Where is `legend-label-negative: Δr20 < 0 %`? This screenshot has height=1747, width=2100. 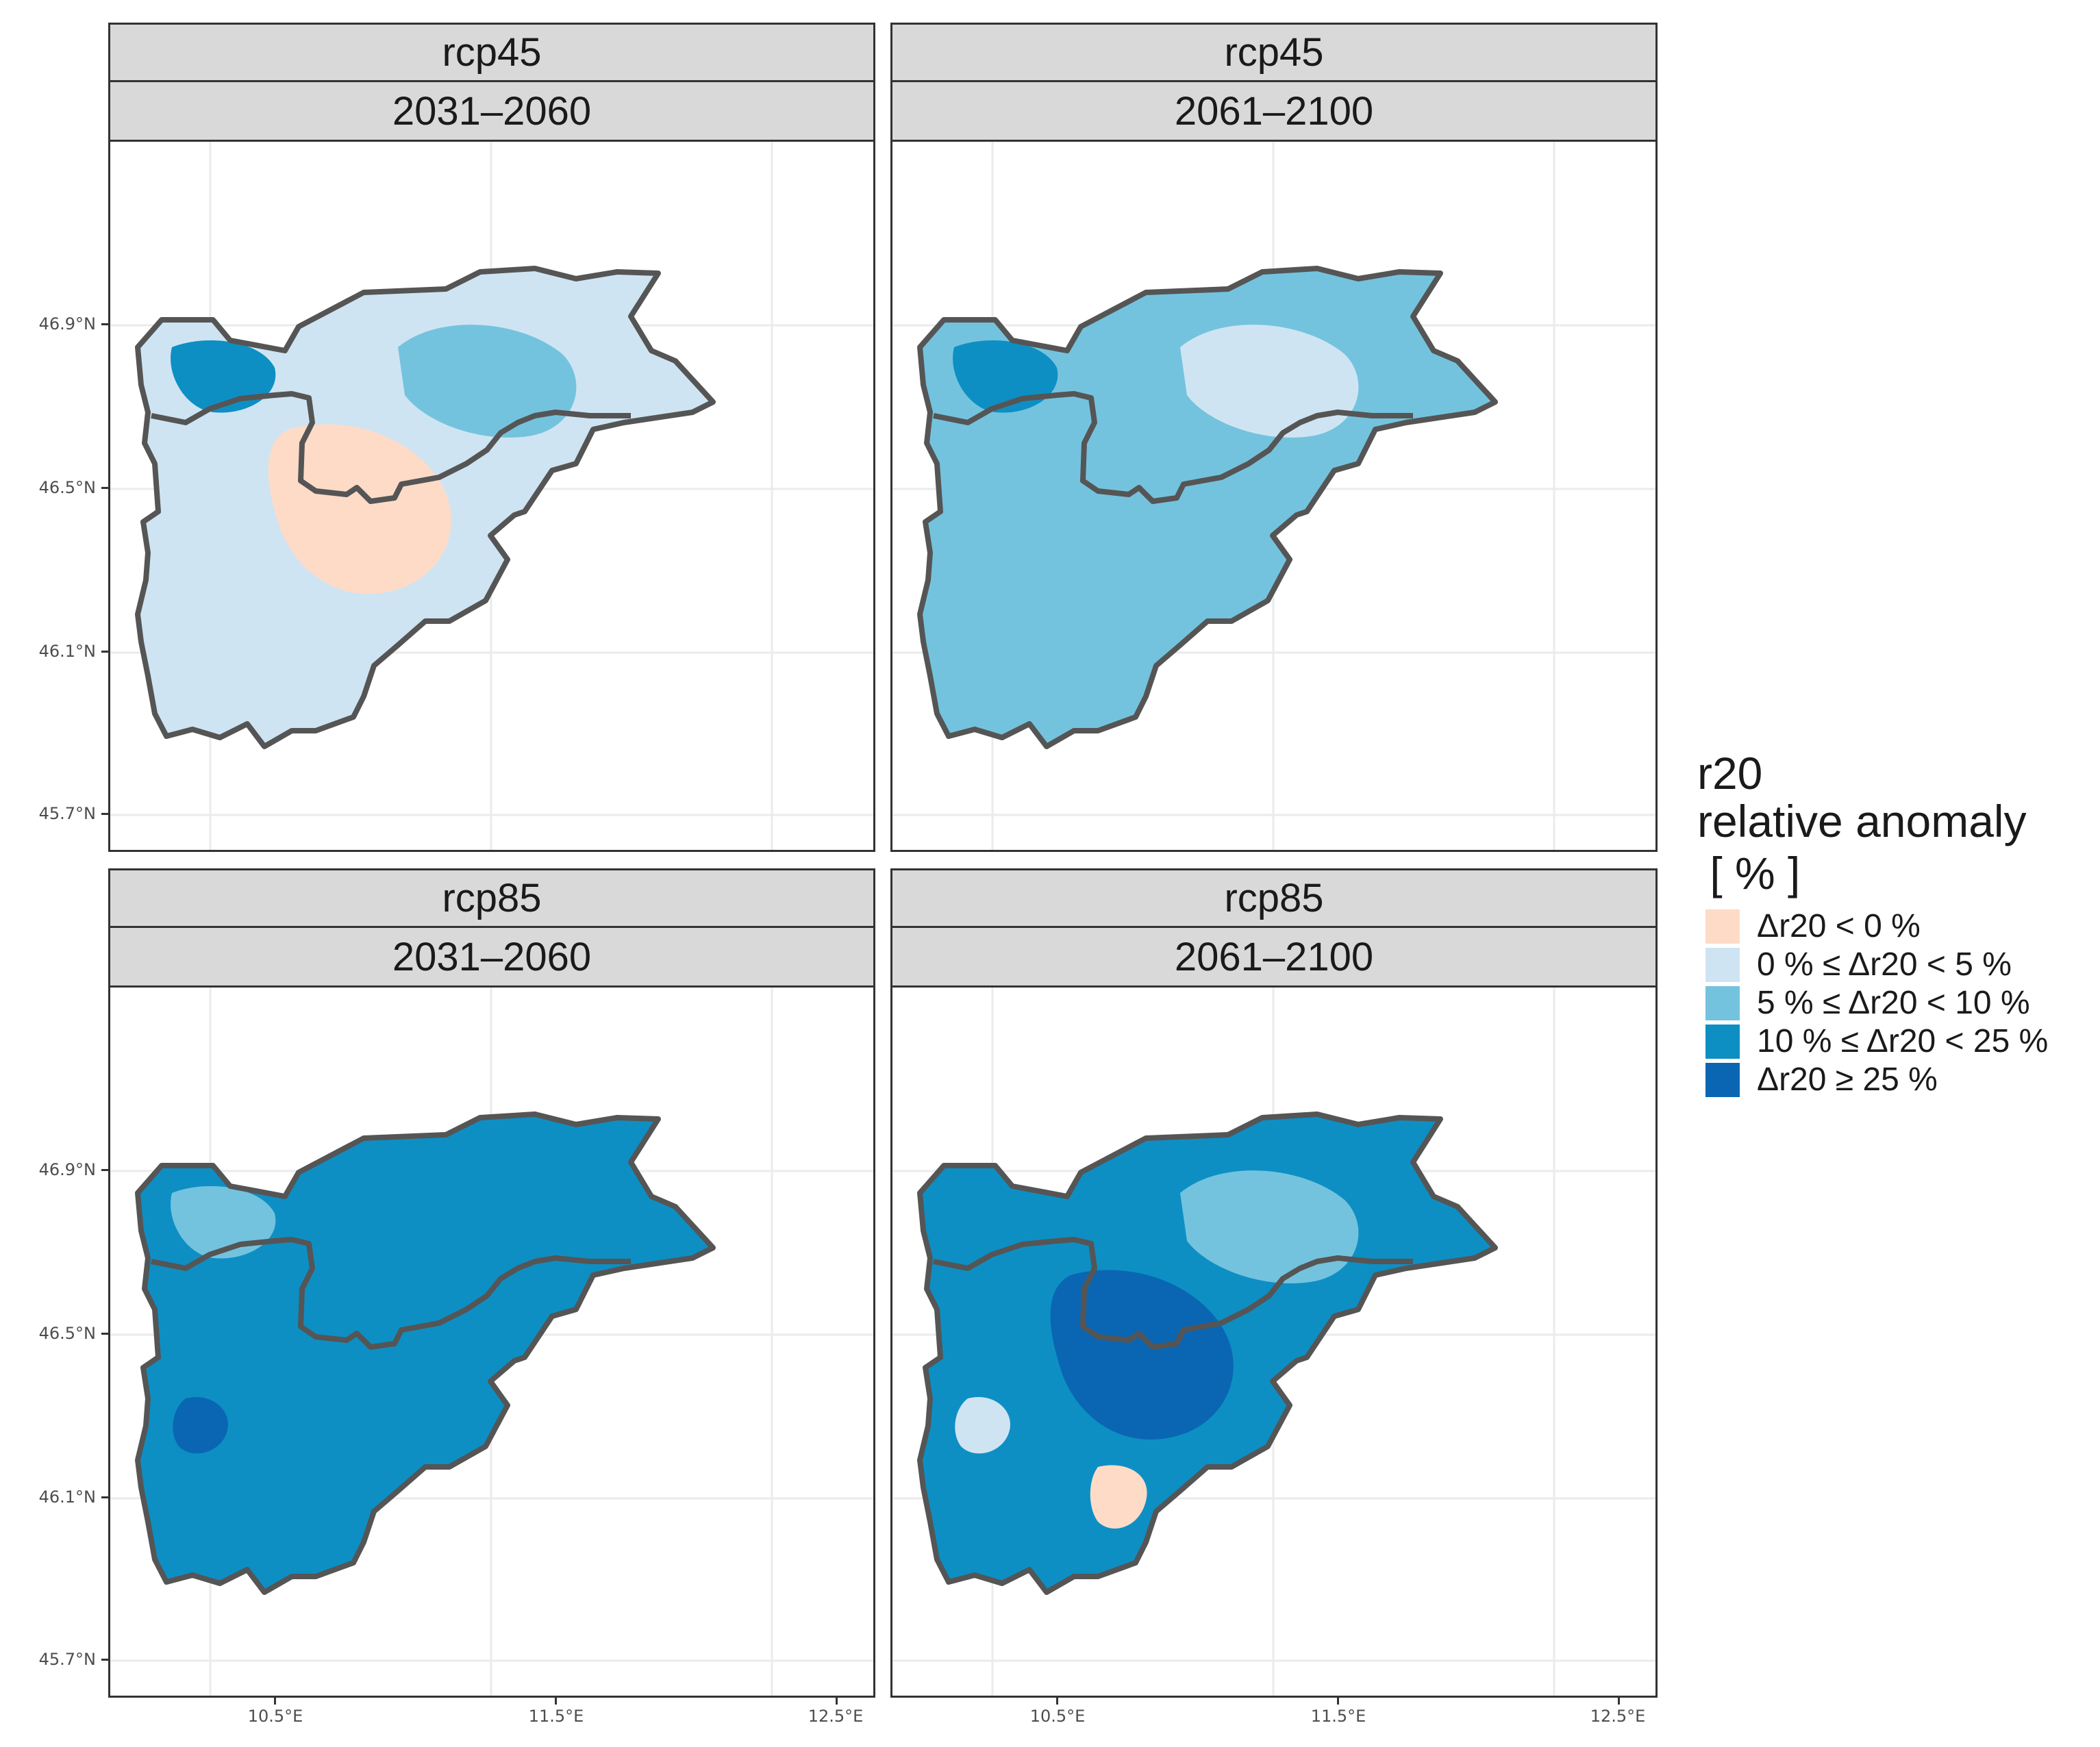
legend-label-negative: Δr20 < 0 % is located at coordinates (1839, 926).